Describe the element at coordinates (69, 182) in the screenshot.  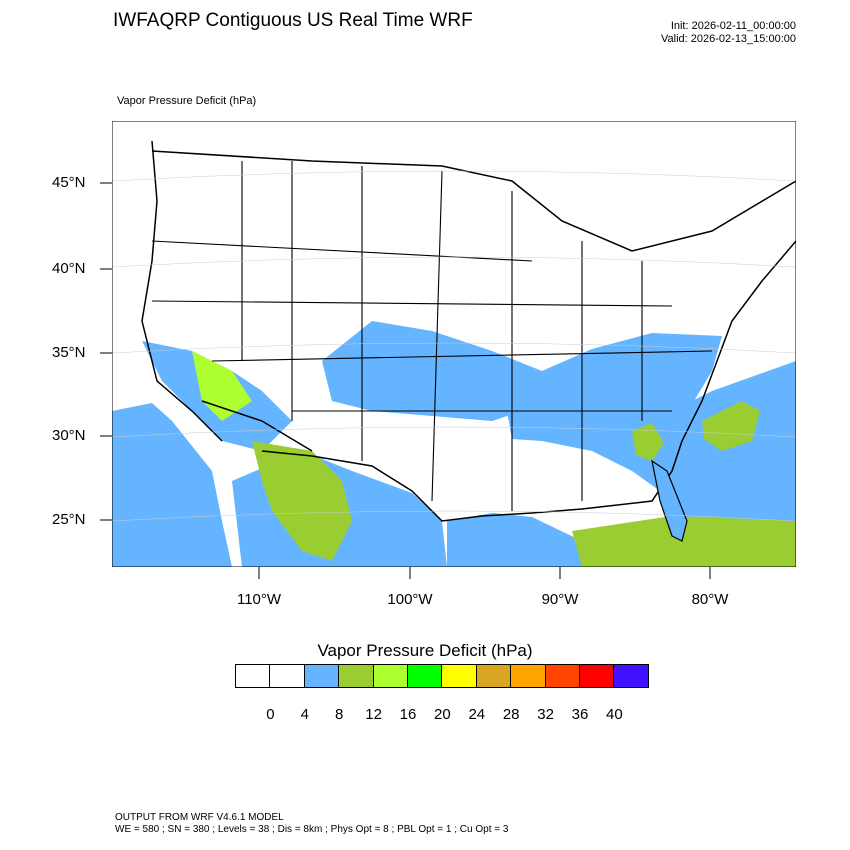
I see `lat-label-45: 45°N` at that location.